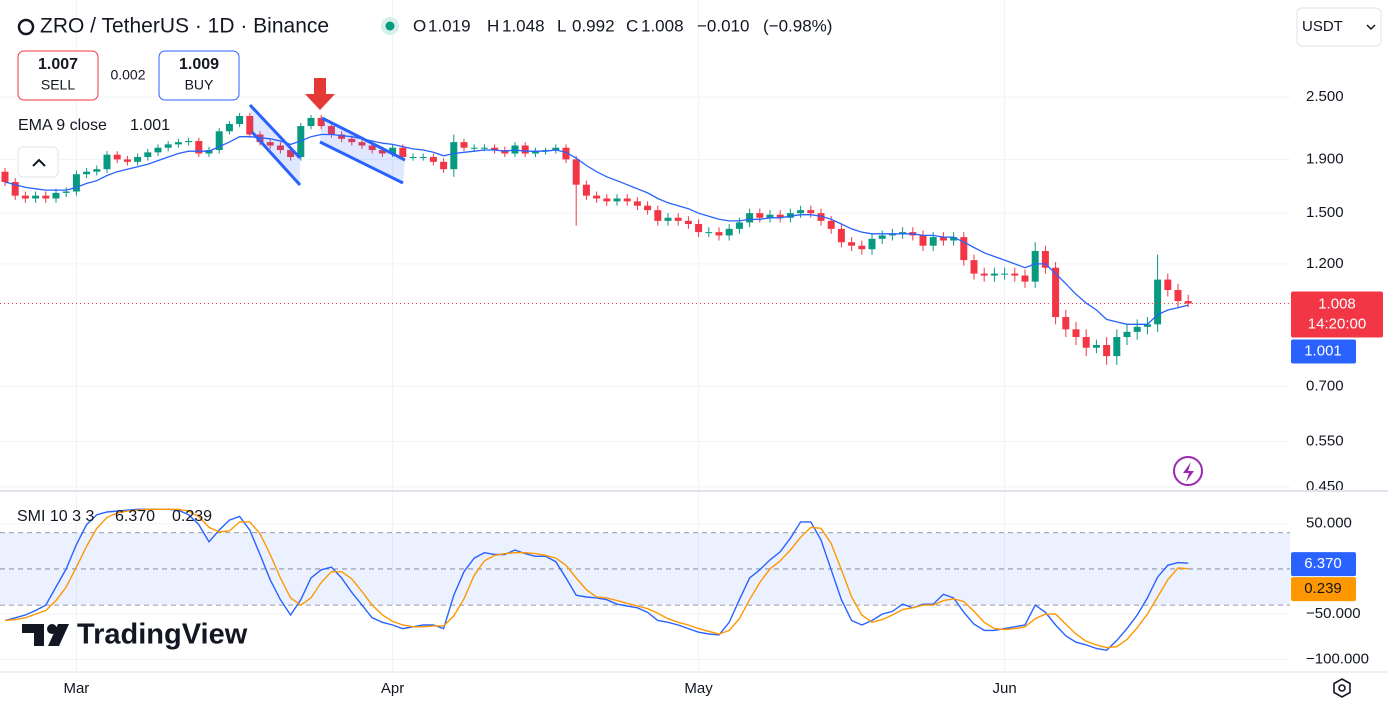 The image size is (1388, 708). What do you see at coordinates (797, 25) in the screenshot?
I see `change-pct: (−0.98%)` at bounding box center [797, 25].